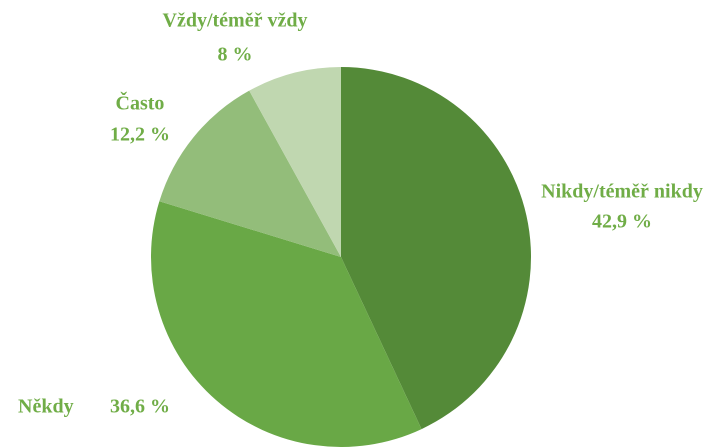 This screenshot has width=708, height=447. I want to click on value-label: 42,9 %, so click(622, 222).